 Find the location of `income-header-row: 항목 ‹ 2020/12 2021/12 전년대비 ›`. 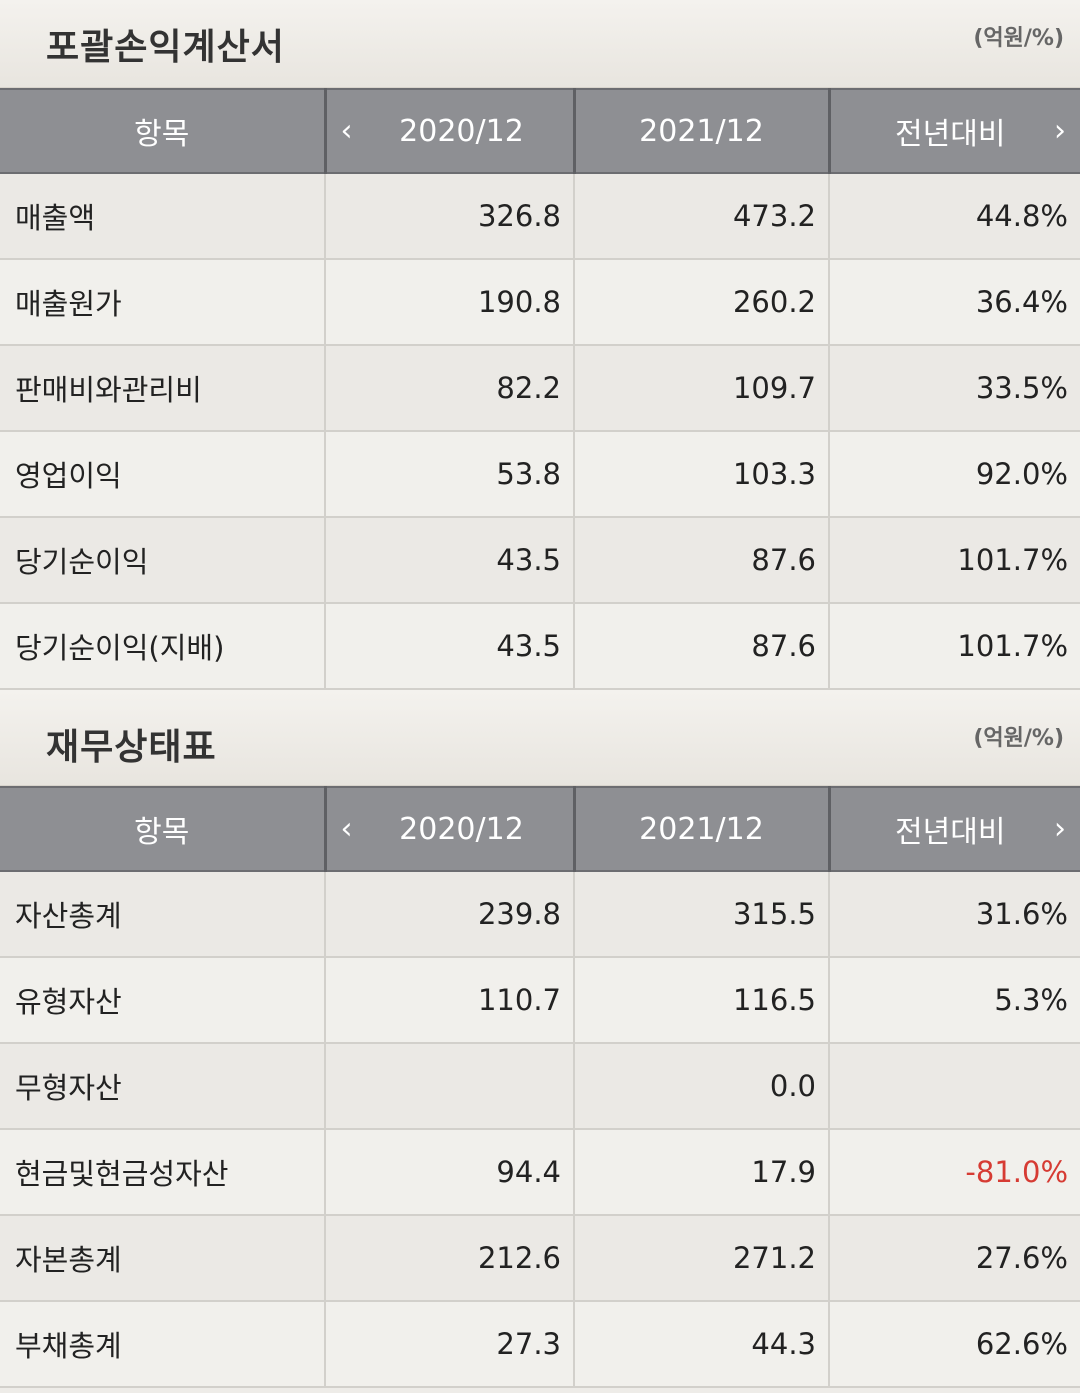

income-header-row: 항목 ‹ 2020/12 2021/12 전년대비 › is located at coordinates (540, 131).